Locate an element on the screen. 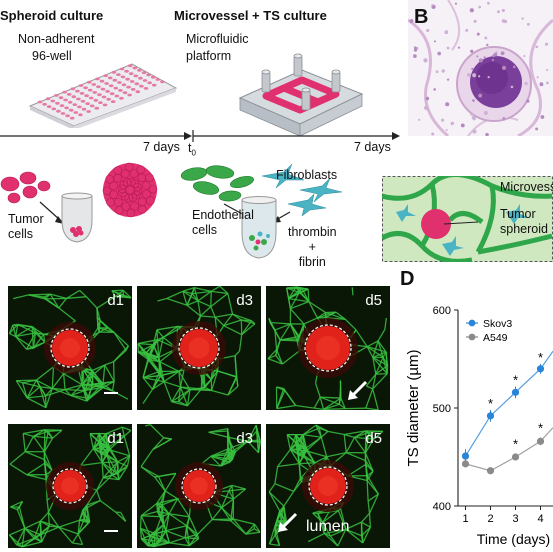 This screenshot has height=552, width=553. histology-image is located at coordinates (480, 68).